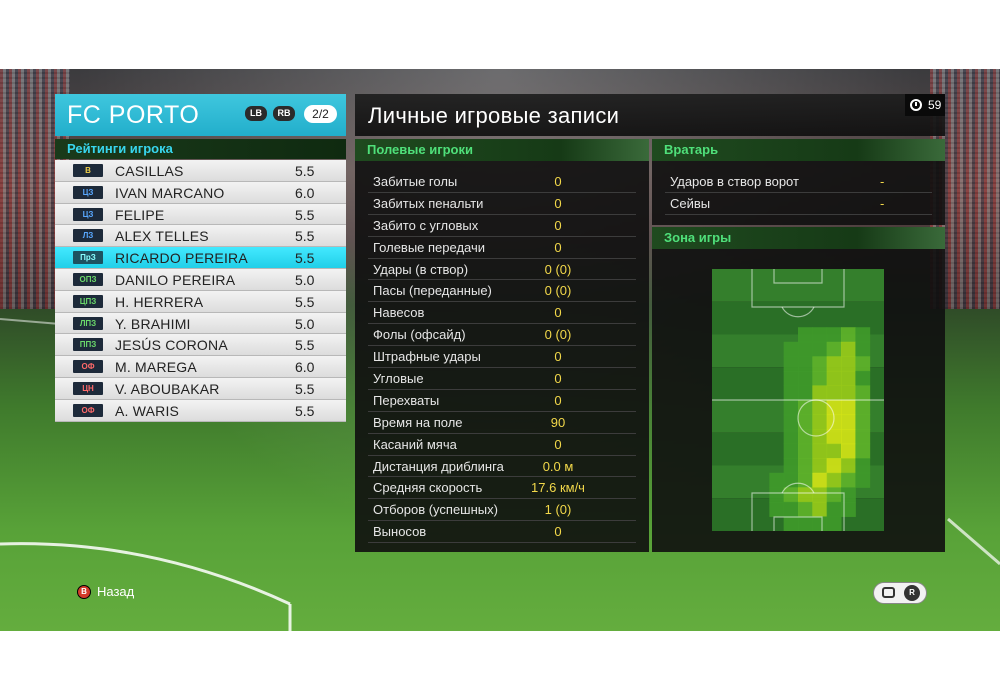  I want to click on page-indicator: 2/2, so click(320, 114).